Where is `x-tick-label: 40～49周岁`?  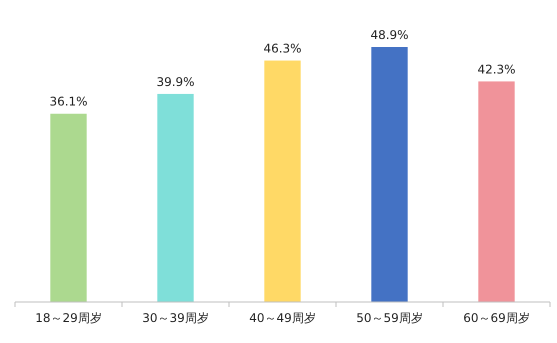 x-tick-label: 40～49周岁 is located at coordinates (282, 318).